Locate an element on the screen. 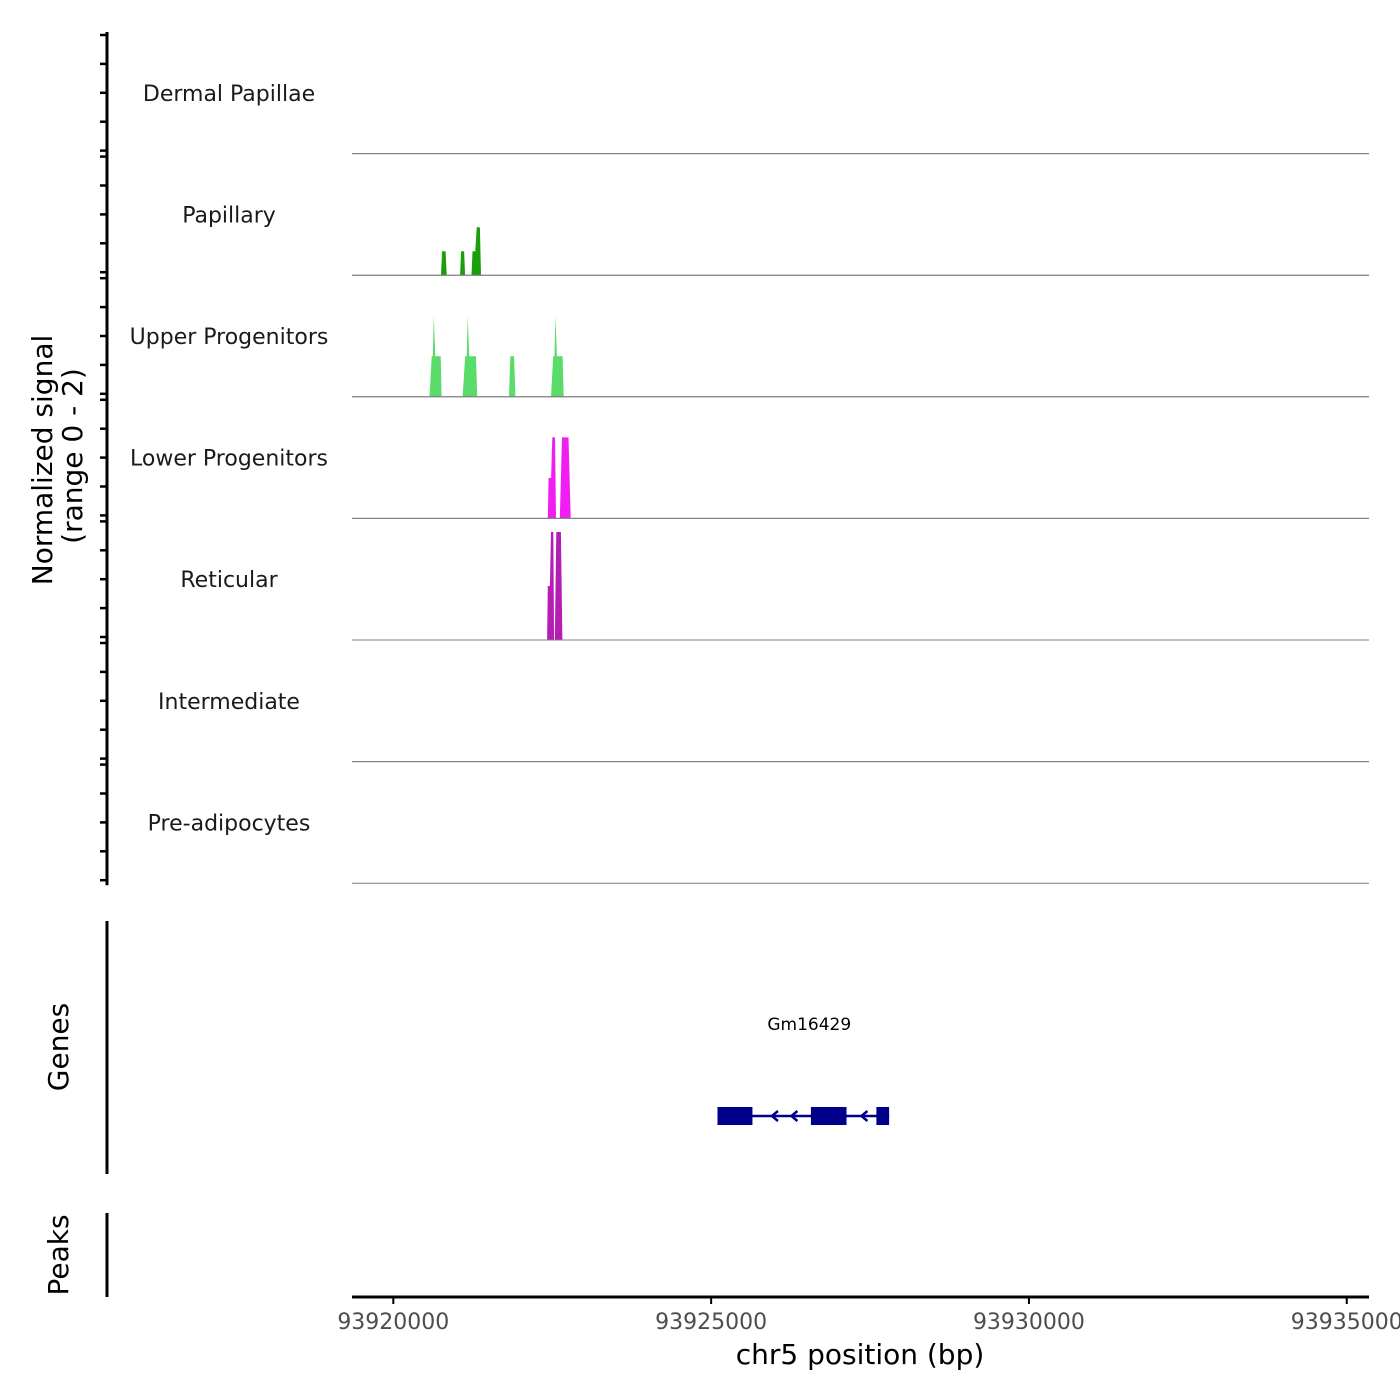  track-pre-adipocytes: Pre-adipocytes is located at coordinates (758, 822).